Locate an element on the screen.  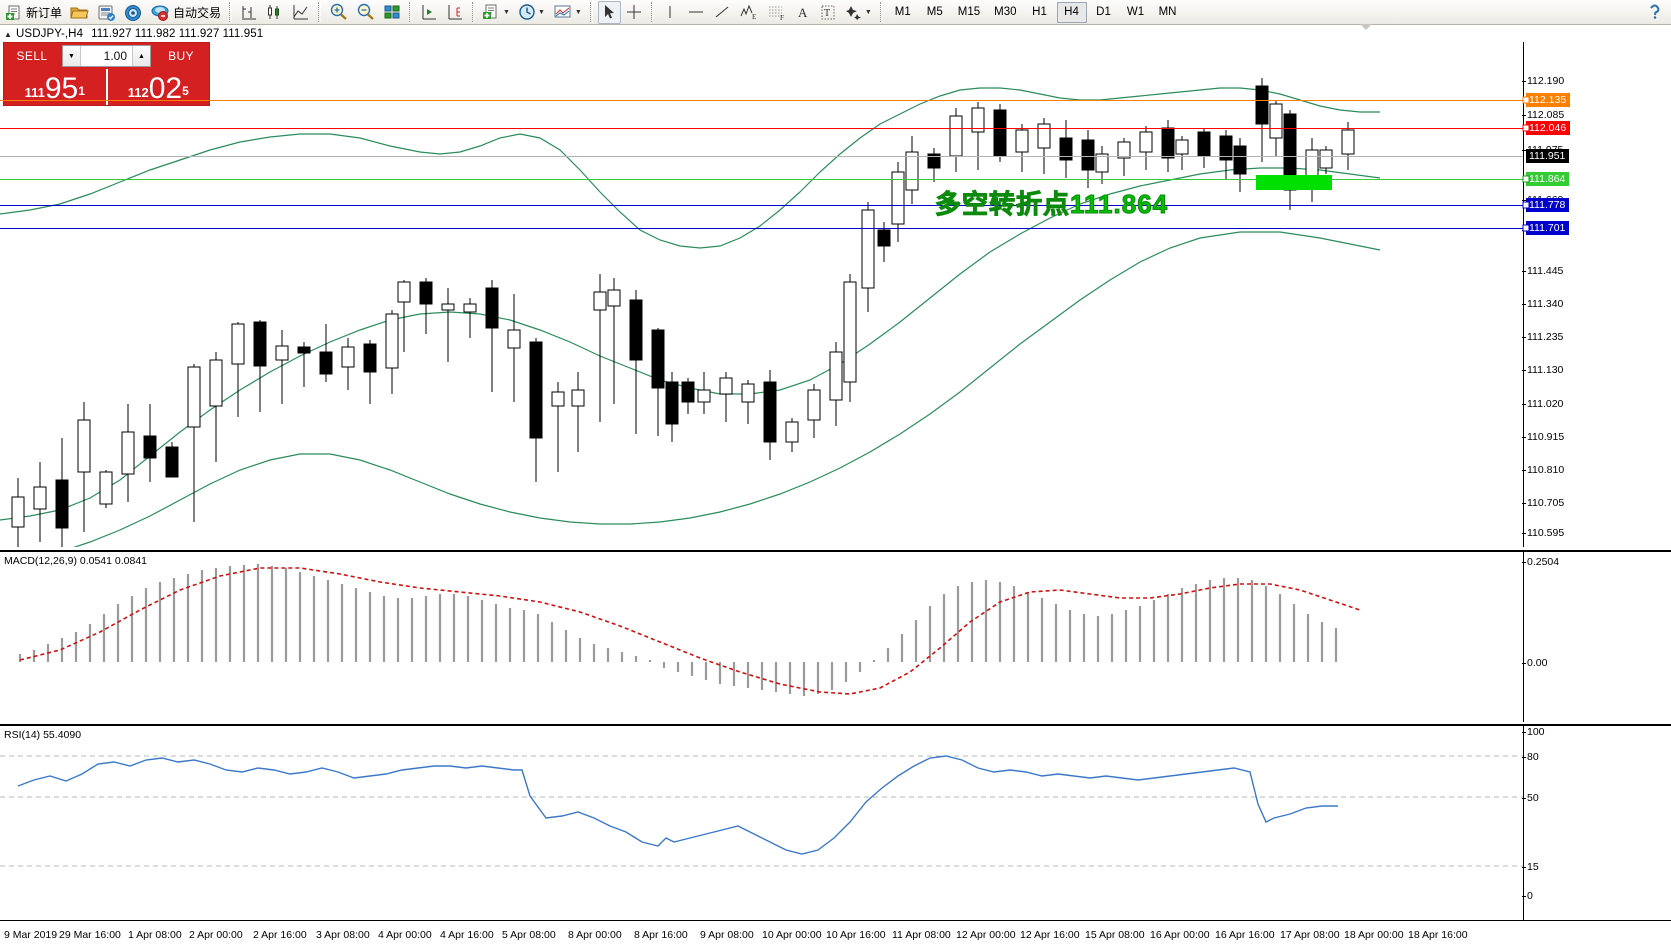
time-tick: 11 Apr 08:00 is located at coordinates (921, 935).